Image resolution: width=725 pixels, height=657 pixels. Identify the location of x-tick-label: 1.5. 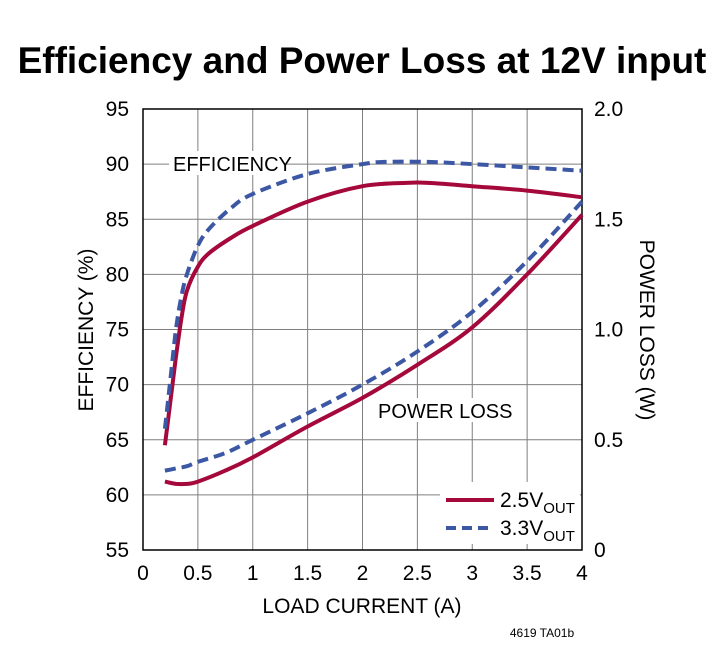
(307, 573).